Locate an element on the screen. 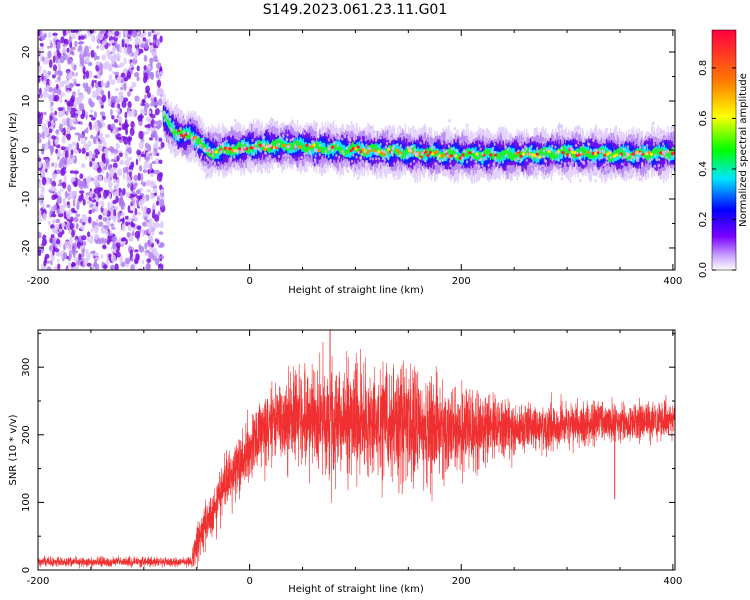 Image resolution: width=750 pixels, height=600 pixels. snr-y-tick-label: 100 is located at coordinates (26, 502).